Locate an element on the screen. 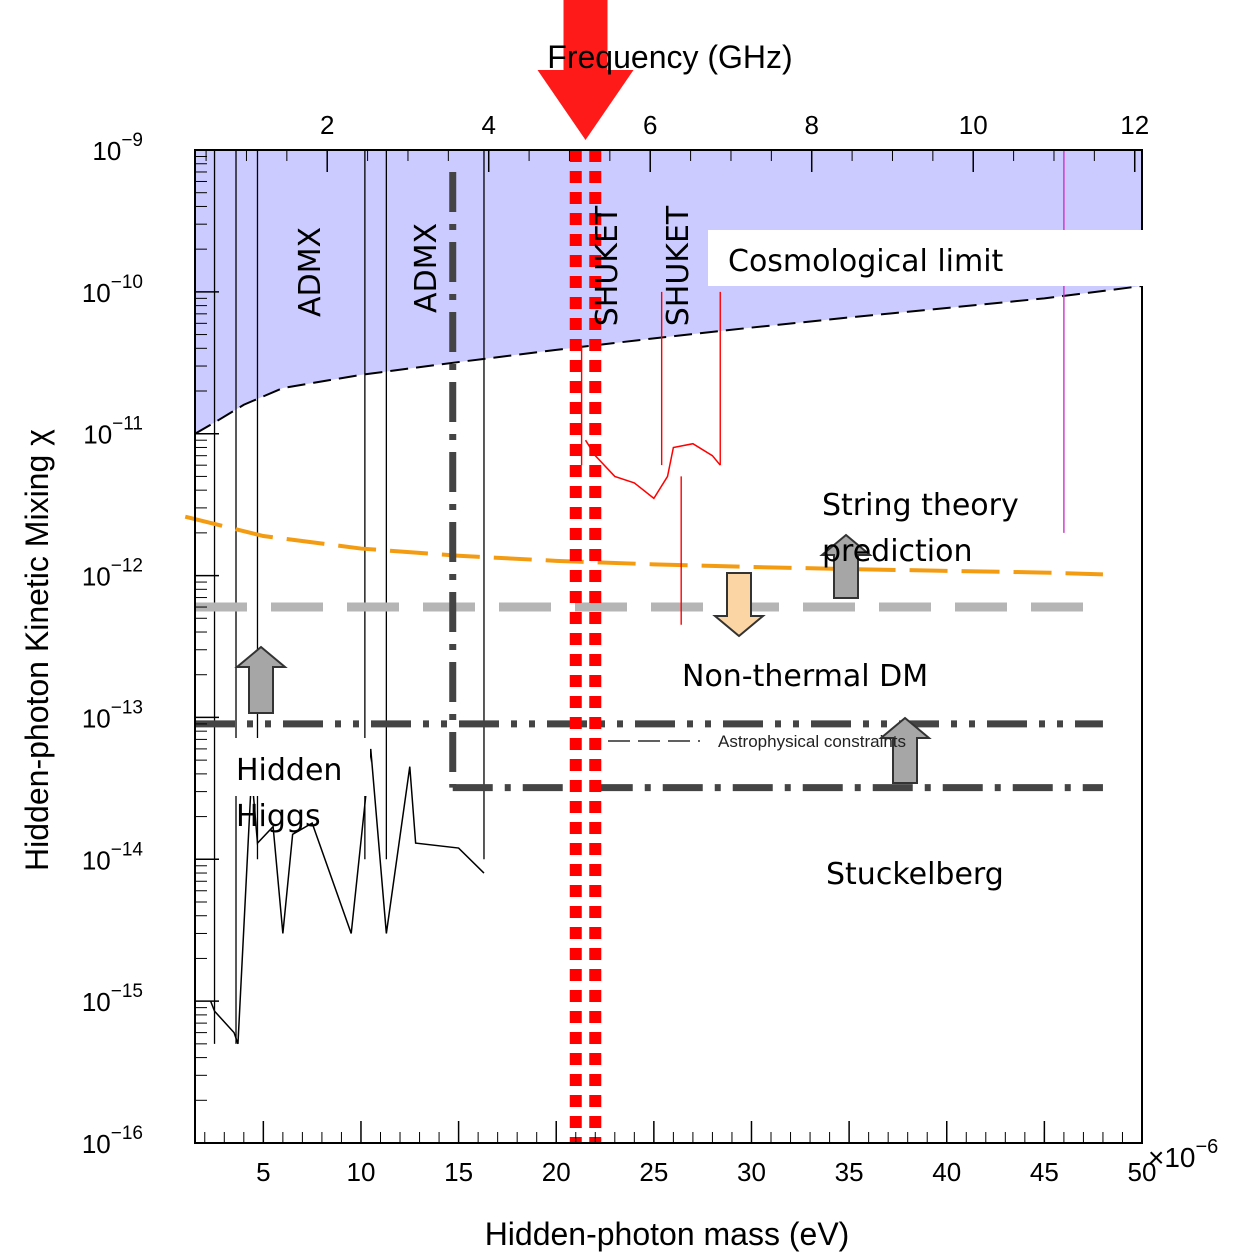 The image size is (1248, 1260). x-axis-title: Hidden-photon mass (eV) is located at coordinates (667, 1234).